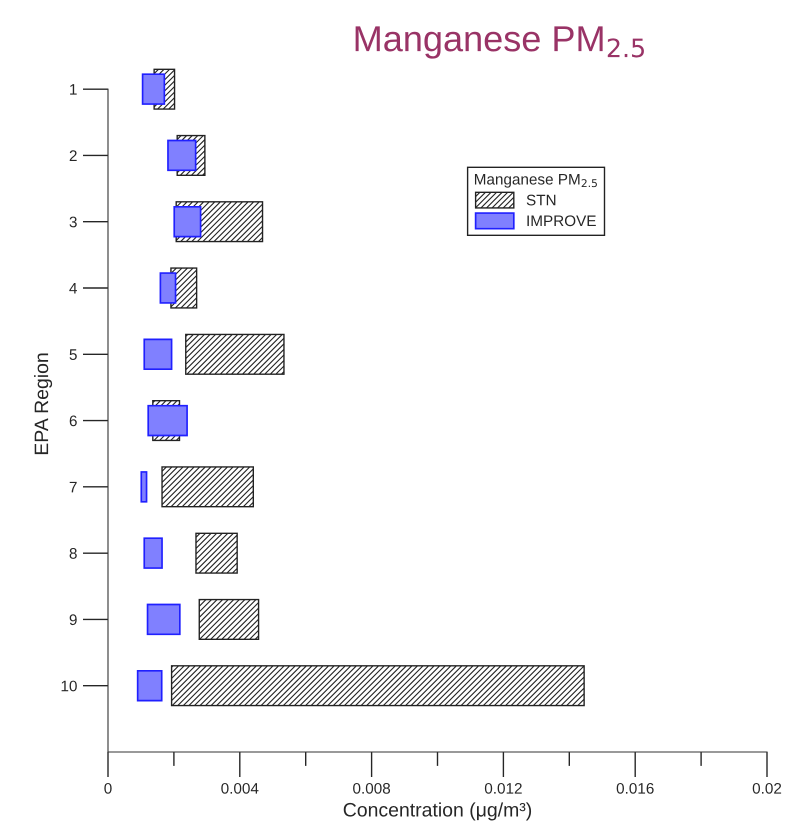 This screenshot has width=794, height=837. Describe the element at coordinates (73, 288) in the screenshot. I see `y-tick-label: 4` at that location.